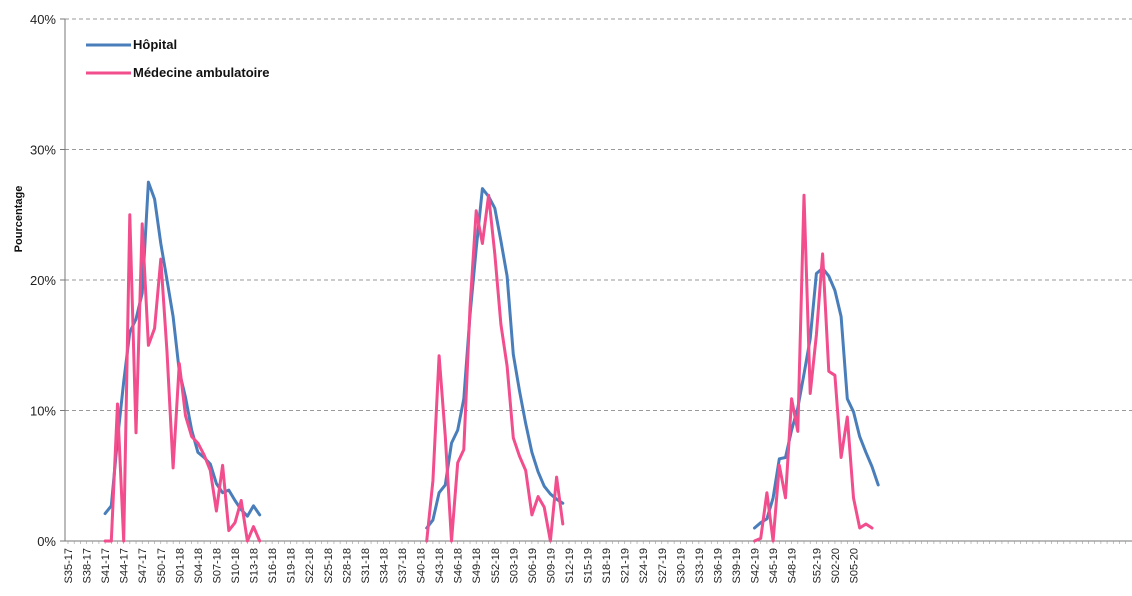 The image size is (1132, 596). I want to click on x-tick-label: S49-18, so click(477, 565).